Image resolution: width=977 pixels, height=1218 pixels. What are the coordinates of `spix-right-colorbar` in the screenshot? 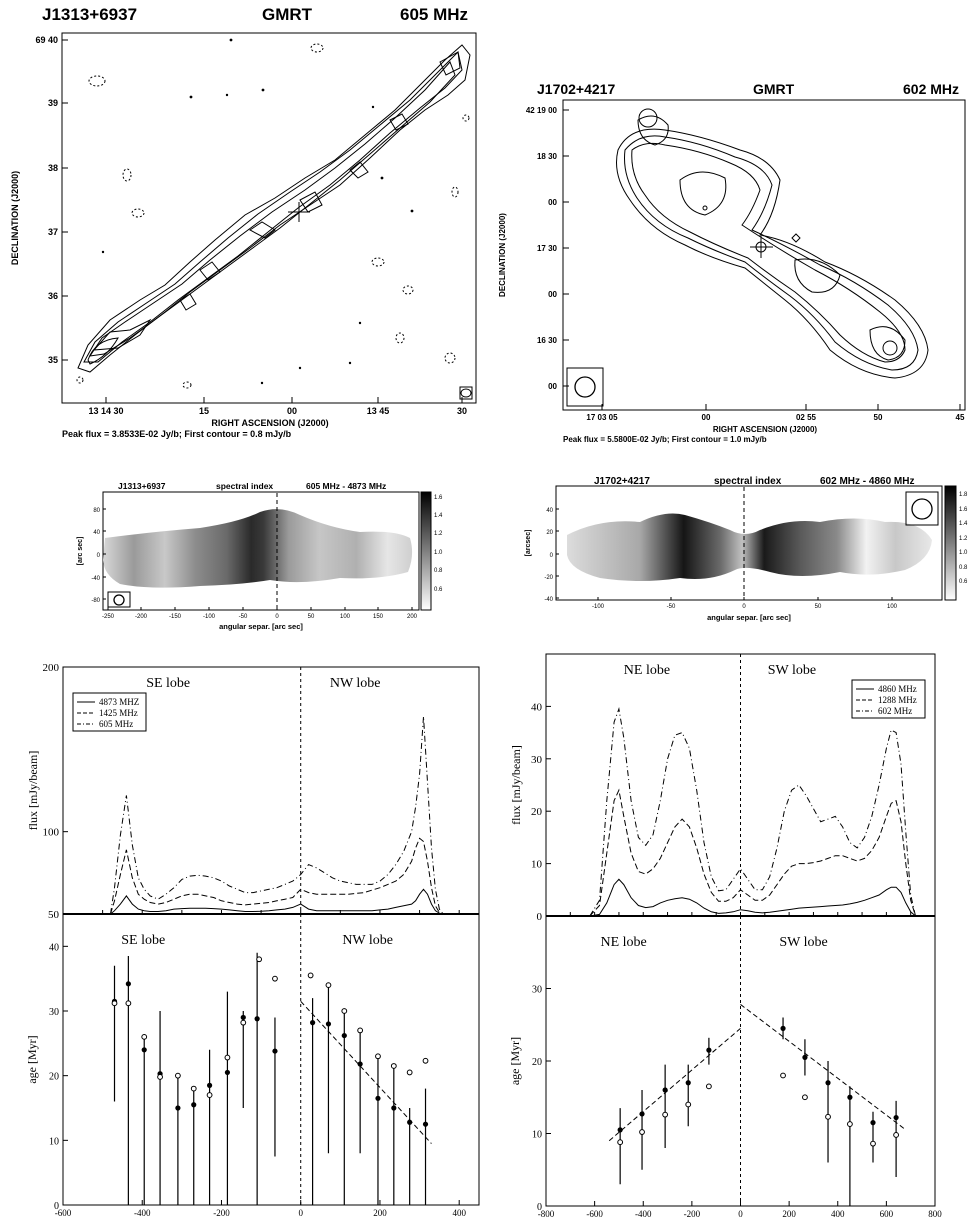 It's located at (950, 543).